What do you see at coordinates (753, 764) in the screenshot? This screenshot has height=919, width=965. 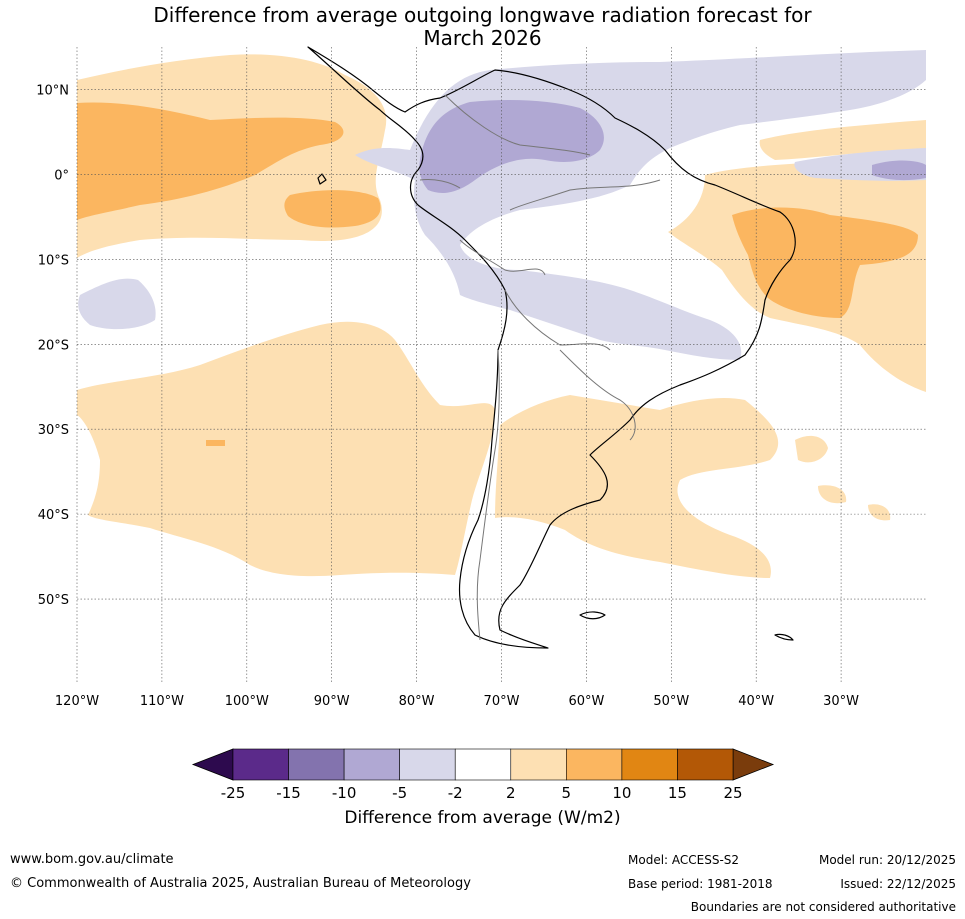 I see `colorbar-over-arrow` at bounding box center [753, 764].